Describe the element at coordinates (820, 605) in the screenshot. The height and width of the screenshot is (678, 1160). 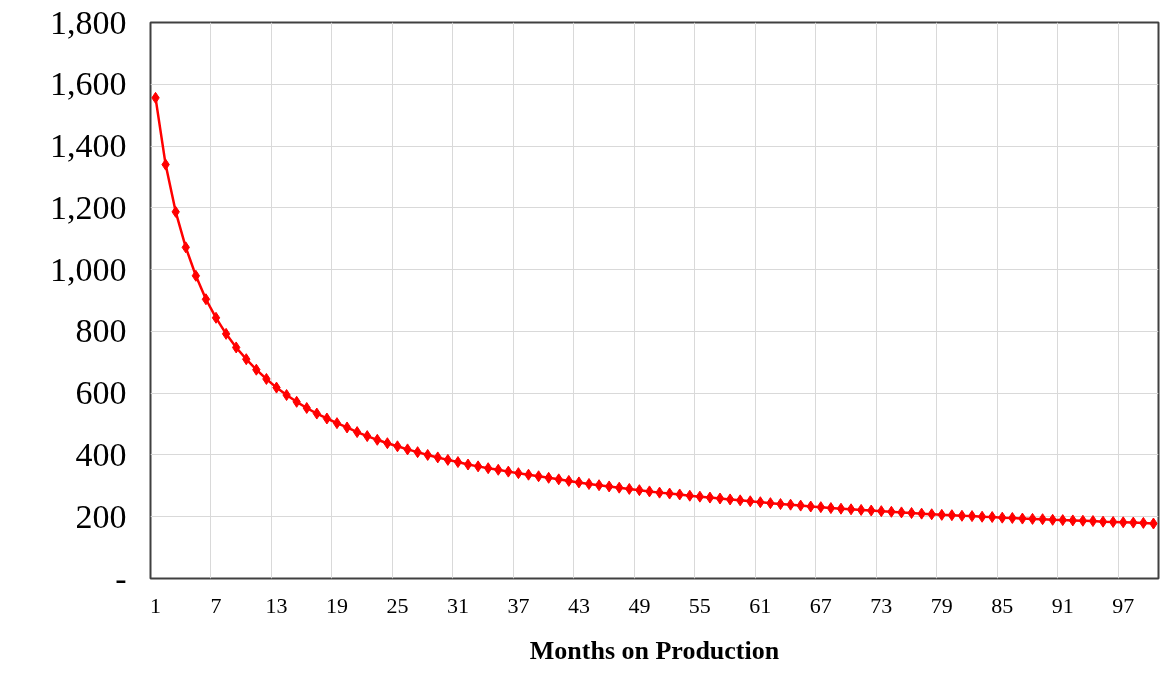
I see `x-tick-label: 67` at that location.